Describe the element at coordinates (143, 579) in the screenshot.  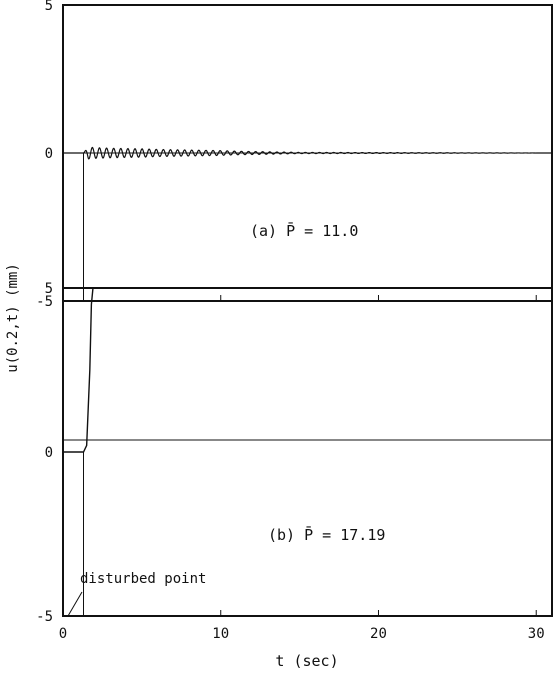
I see `annotation-text: disturbed point` at that location.